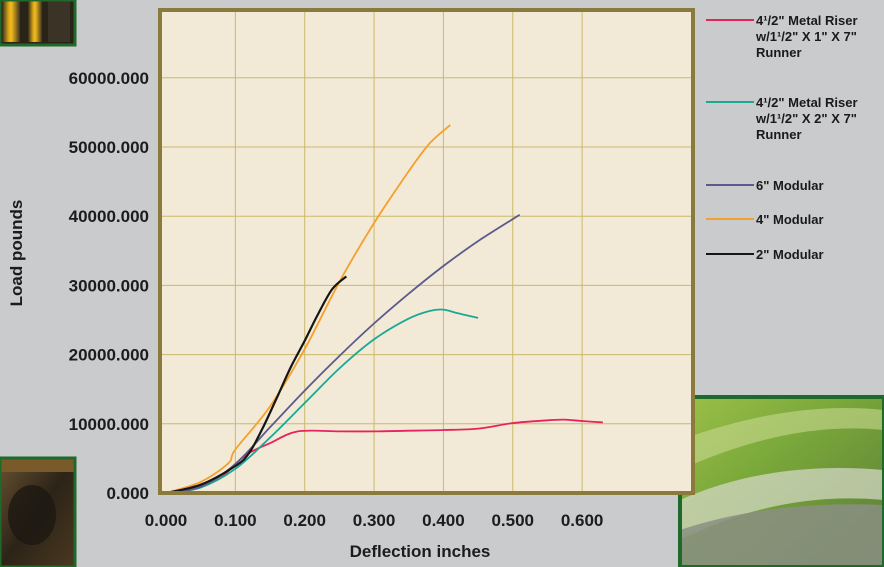 The image size is (884, 567). Describe the element at coordinates (779, 134) in the screenshot. I see `legend-label-2: Runner` at that location.